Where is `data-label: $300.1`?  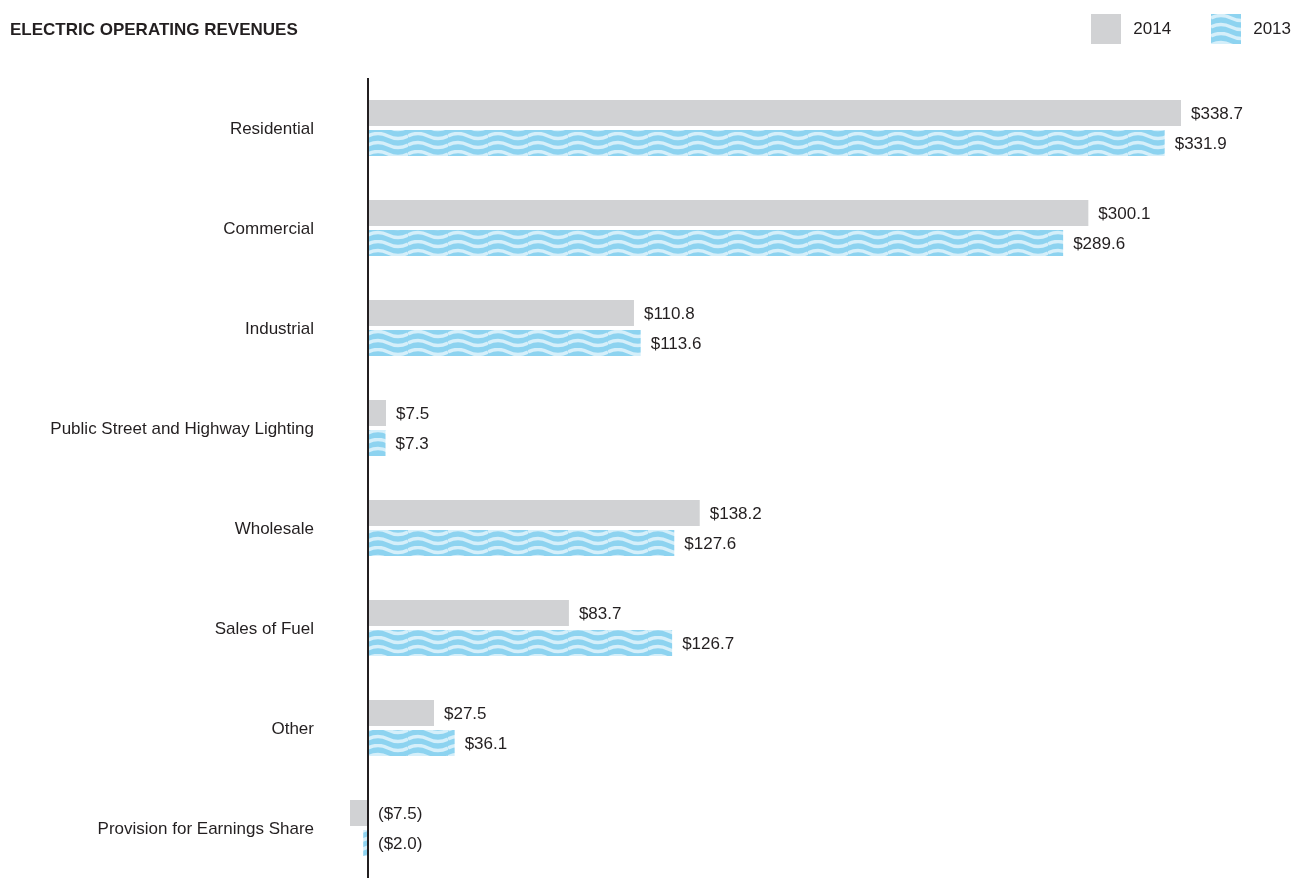 data-label: $300.1 is located at coordinates (1124, 213).